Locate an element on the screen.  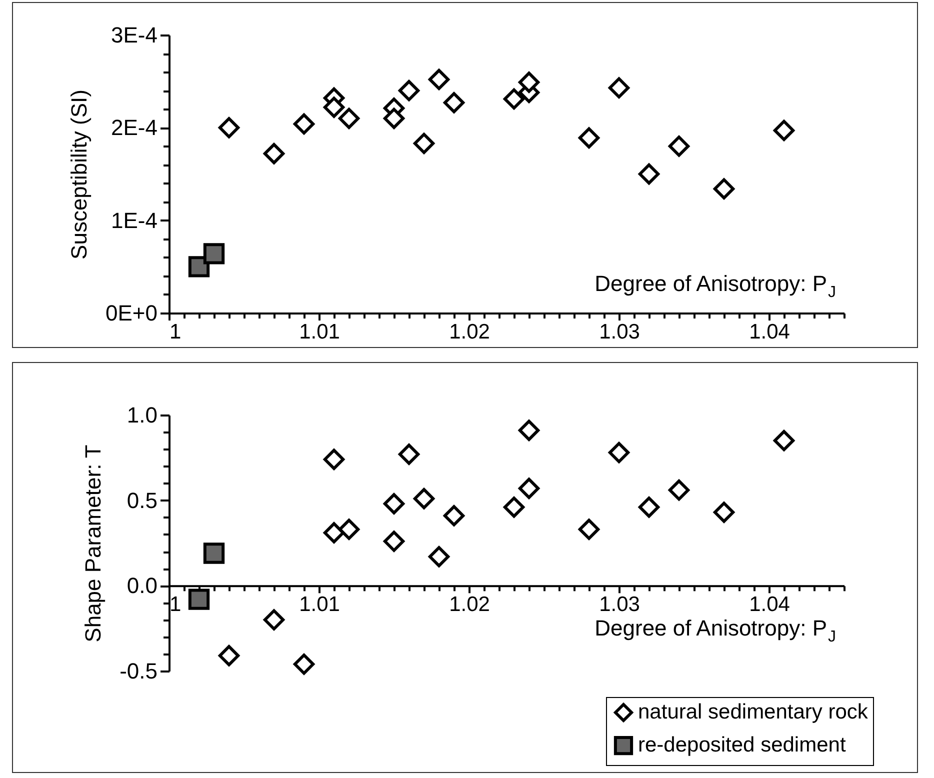
y-tick-label: 2E-4 is located at coordinates (134, 127).